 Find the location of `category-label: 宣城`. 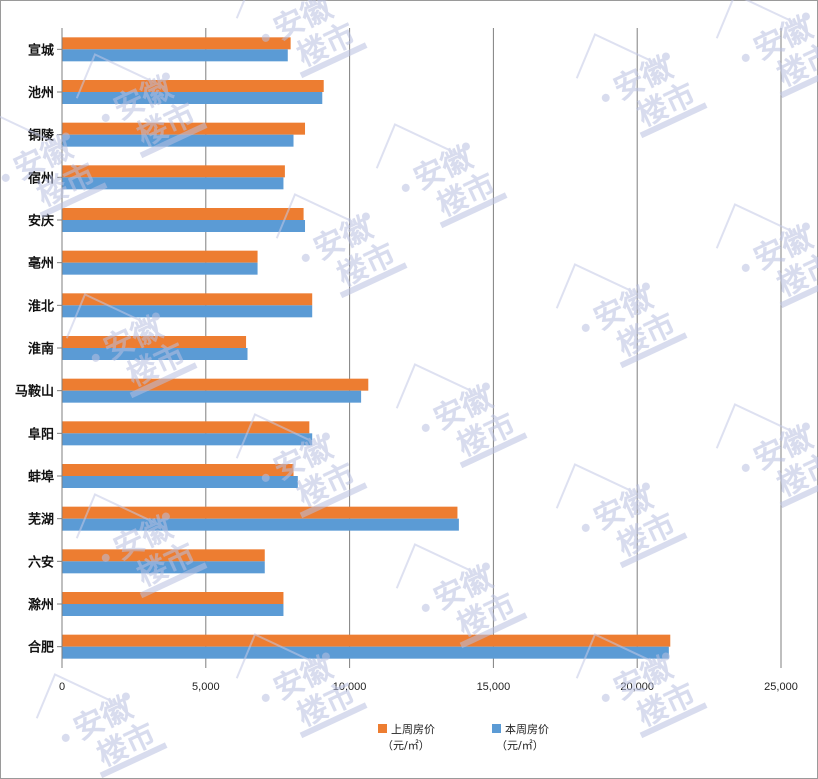

category-label: 宣城 is located at coordinates (41, 50).